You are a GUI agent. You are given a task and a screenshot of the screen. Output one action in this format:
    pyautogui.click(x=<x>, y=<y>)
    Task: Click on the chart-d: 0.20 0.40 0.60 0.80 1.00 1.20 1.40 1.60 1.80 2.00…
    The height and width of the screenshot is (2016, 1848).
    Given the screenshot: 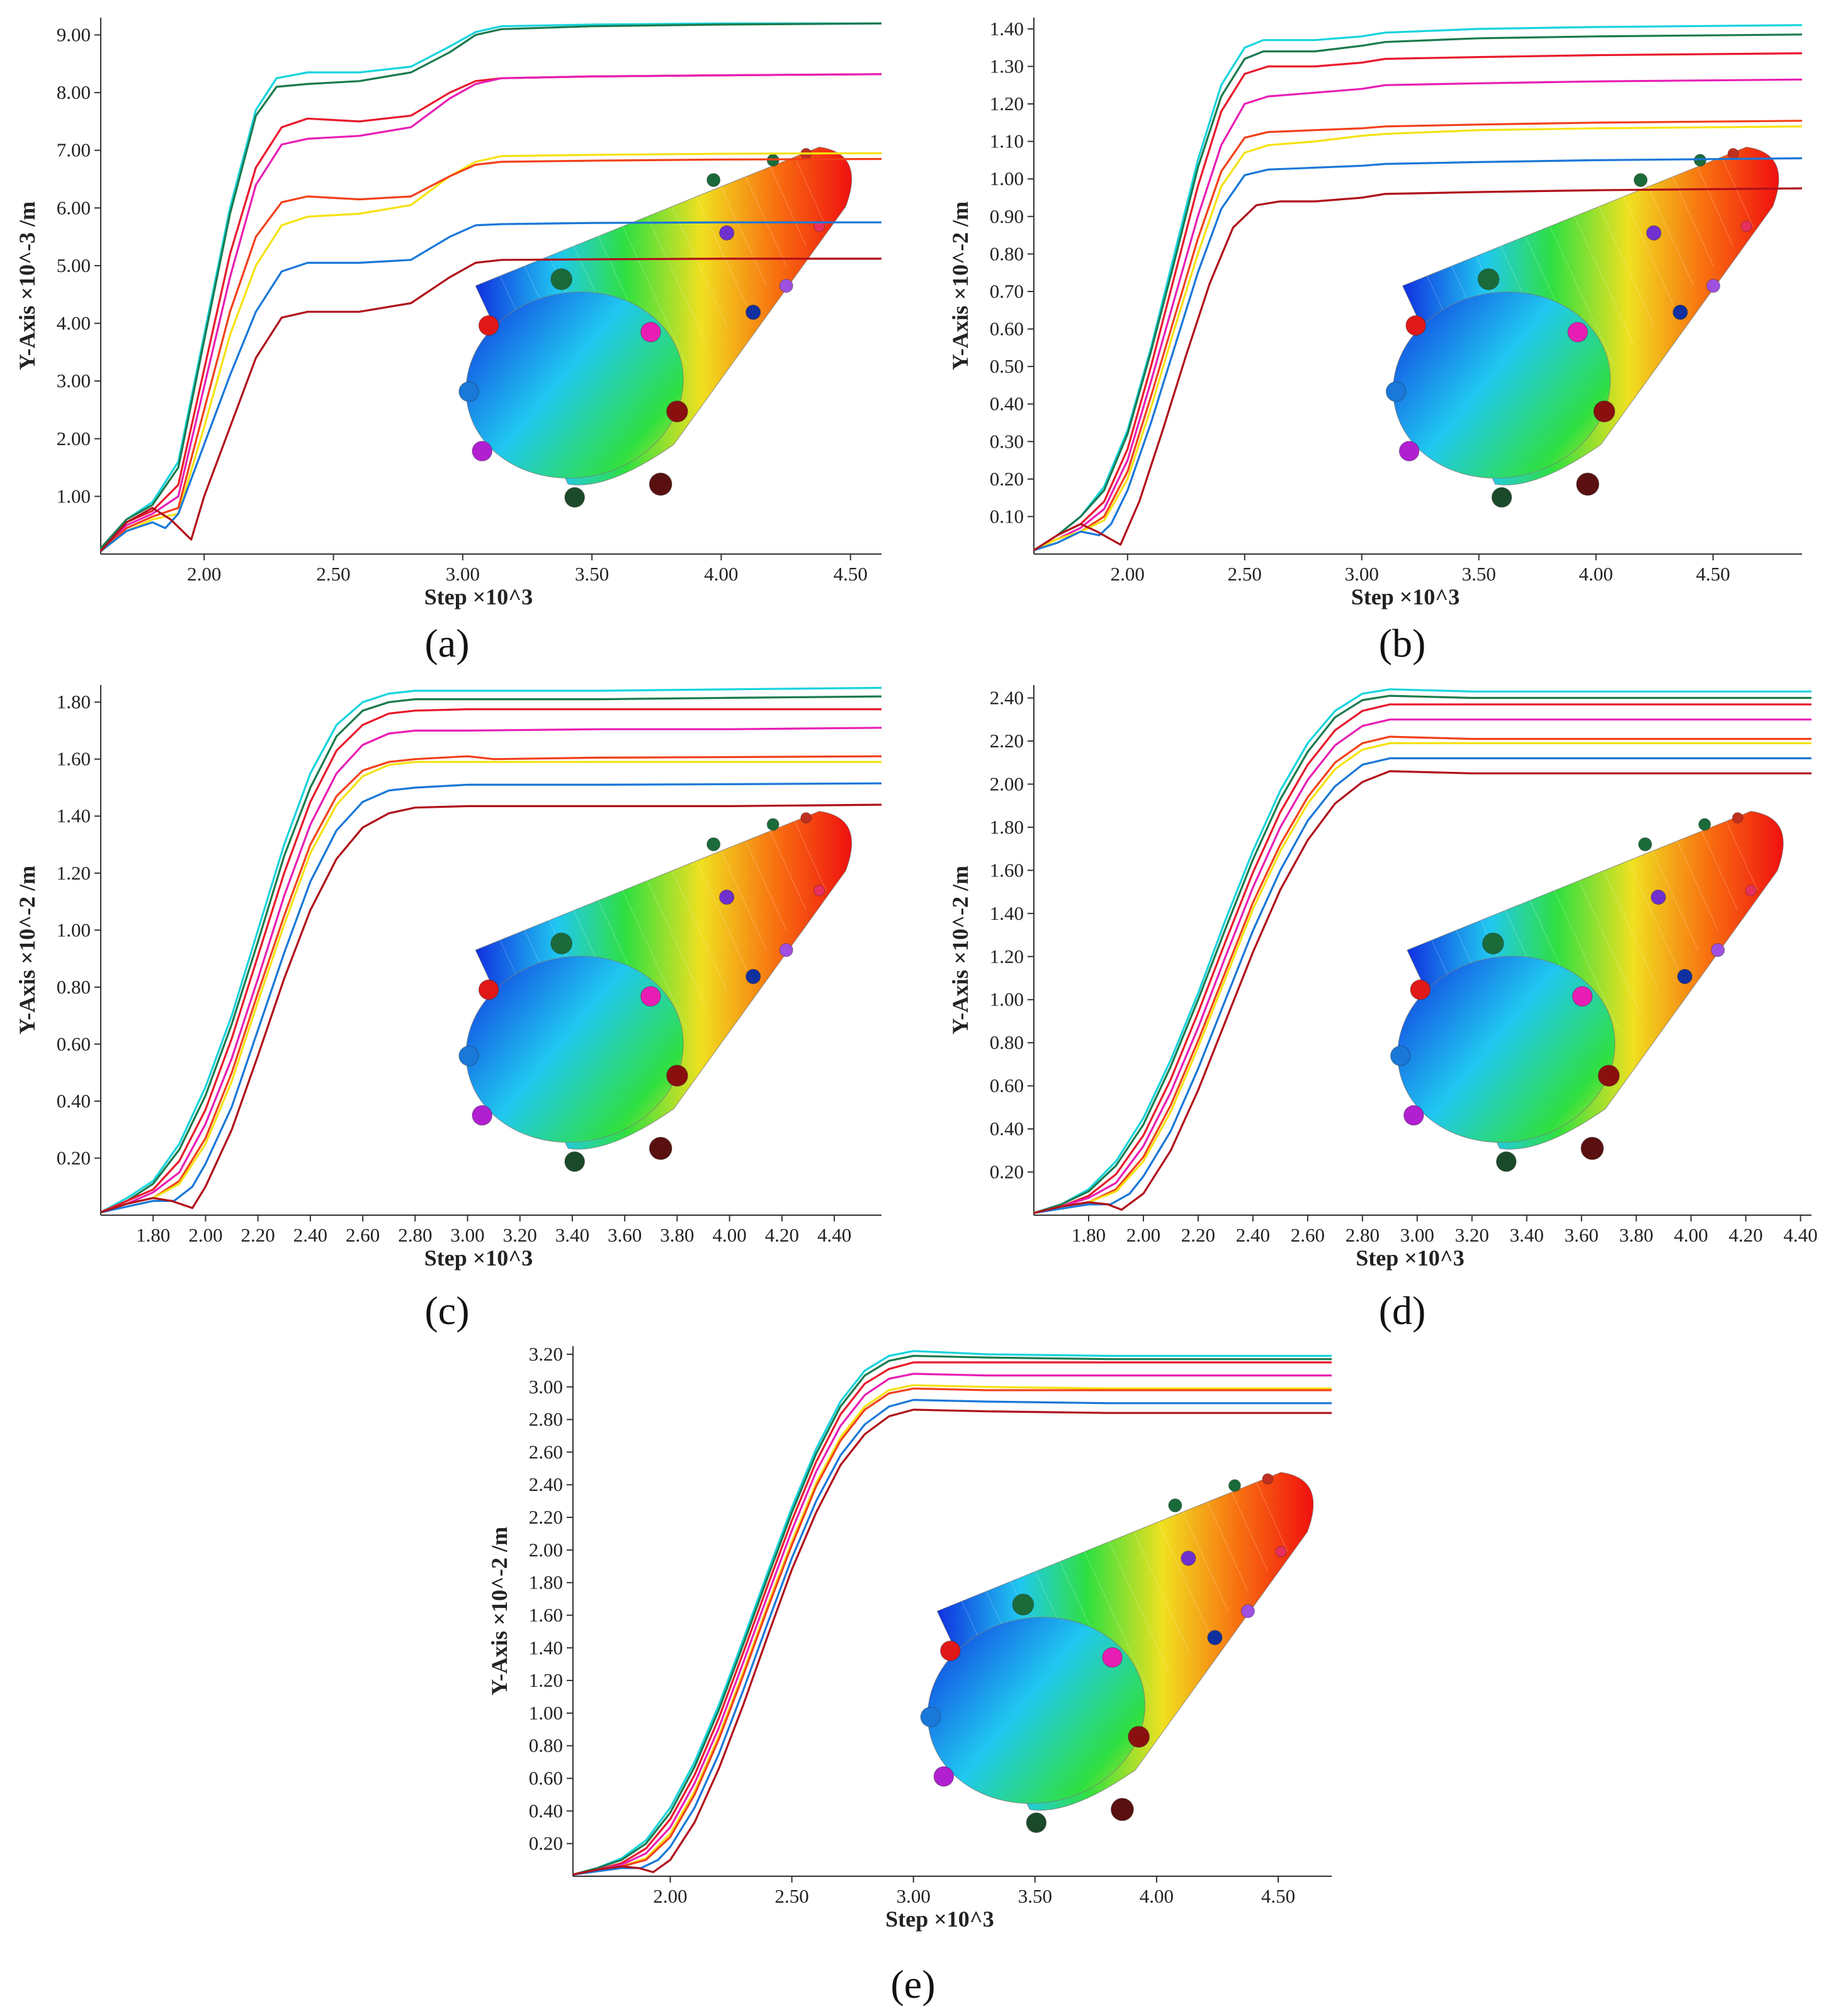 What is the action you would take?
    pyautogui.click(x=1383, y=978)
    